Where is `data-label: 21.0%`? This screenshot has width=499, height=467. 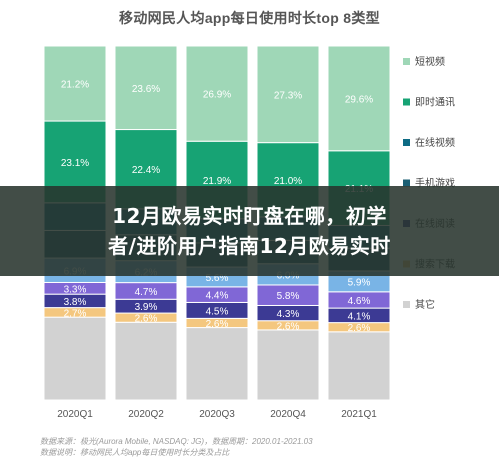 data-label: 21.0% is located at coordinates (288, 181).